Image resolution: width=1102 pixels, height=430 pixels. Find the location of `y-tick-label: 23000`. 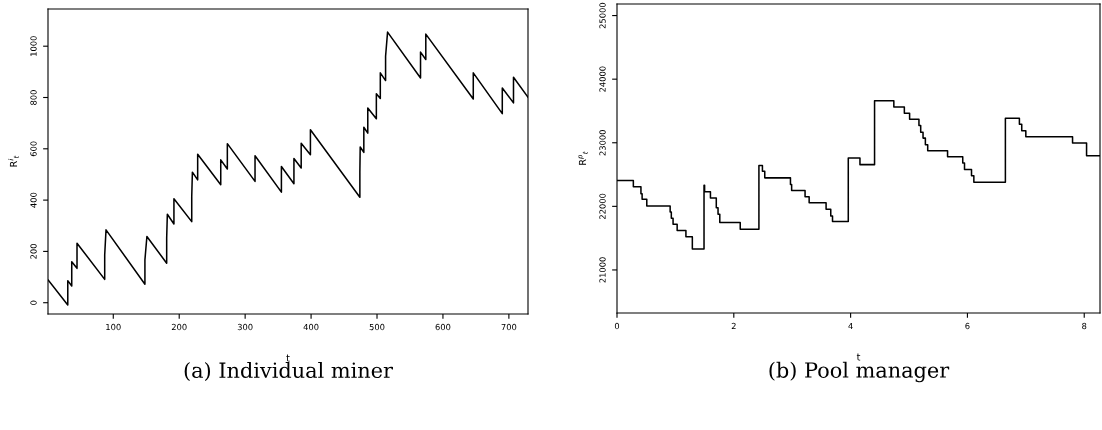

y-tick-label: 23000 is located at coordinates (602, 143).